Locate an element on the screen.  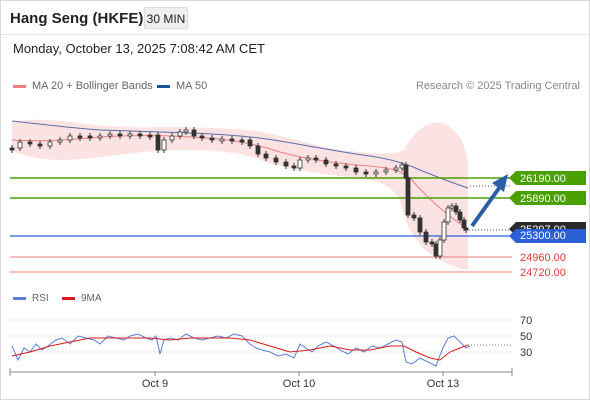
level-label-25890: 25890.00 is located at coordinates (547, 198).